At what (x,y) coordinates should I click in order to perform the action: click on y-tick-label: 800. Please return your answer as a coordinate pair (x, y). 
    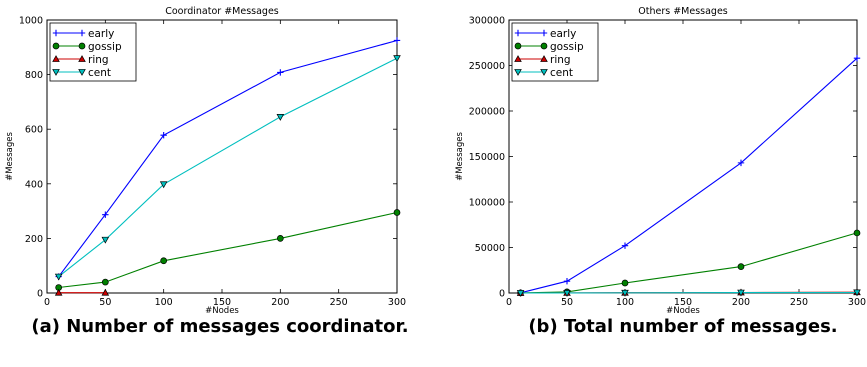
    Looking at the image, I should click on (34, 75).